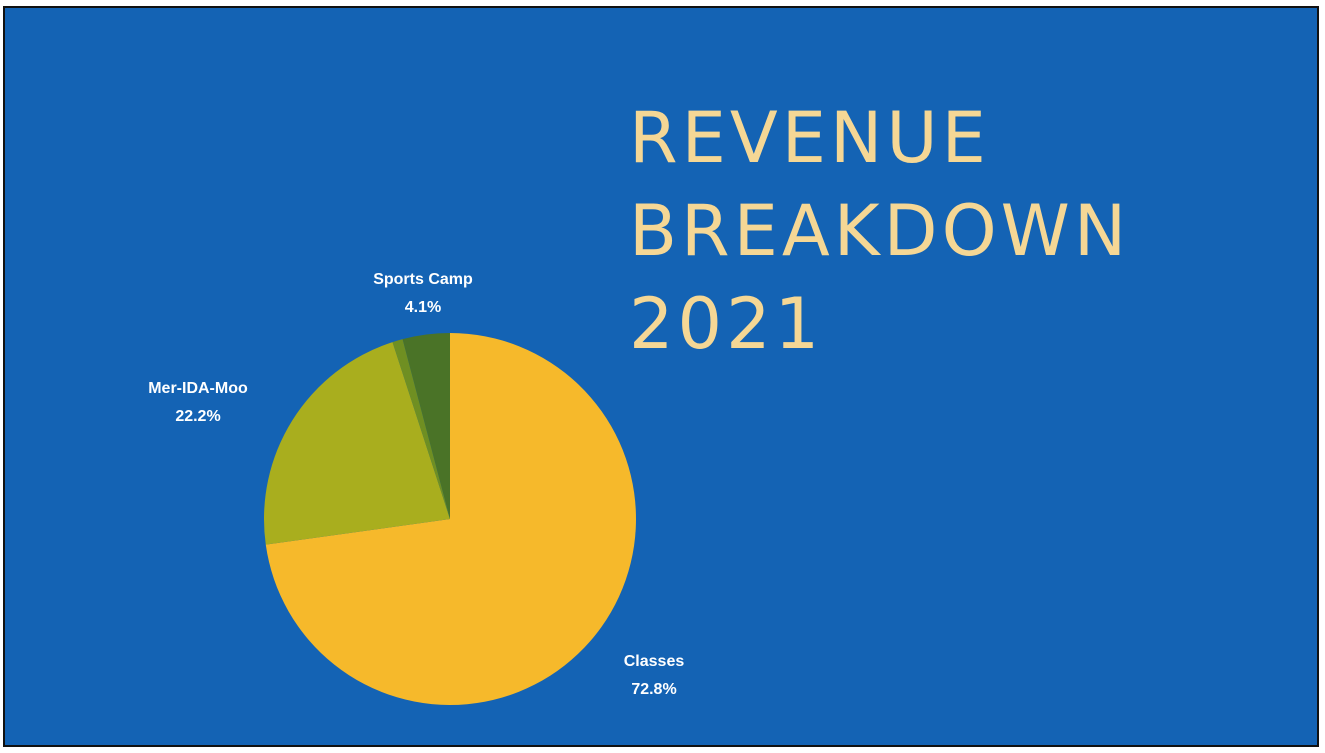  I want to click on title-line-breakdown: BREAKDOWN, so click(880, 231).